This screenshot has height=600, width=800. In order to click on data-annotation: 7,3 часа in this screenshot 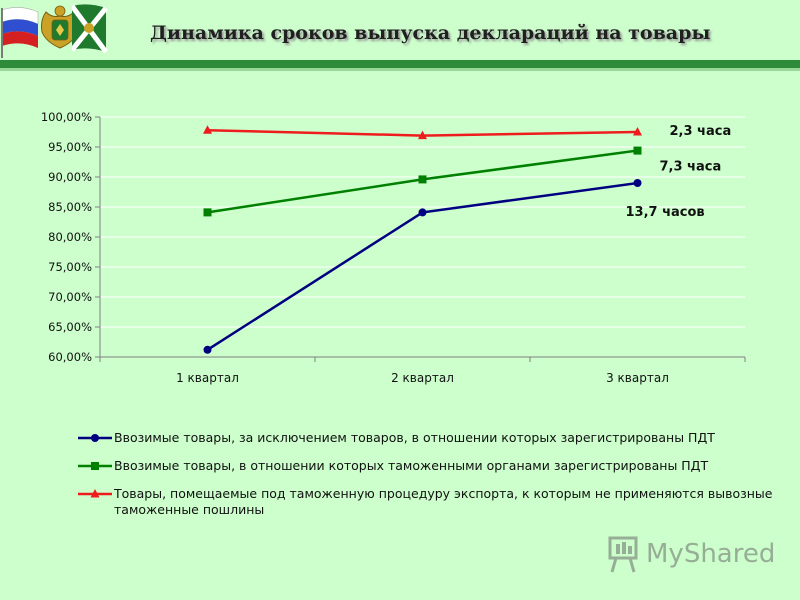, I will do `click(691, 167)`.